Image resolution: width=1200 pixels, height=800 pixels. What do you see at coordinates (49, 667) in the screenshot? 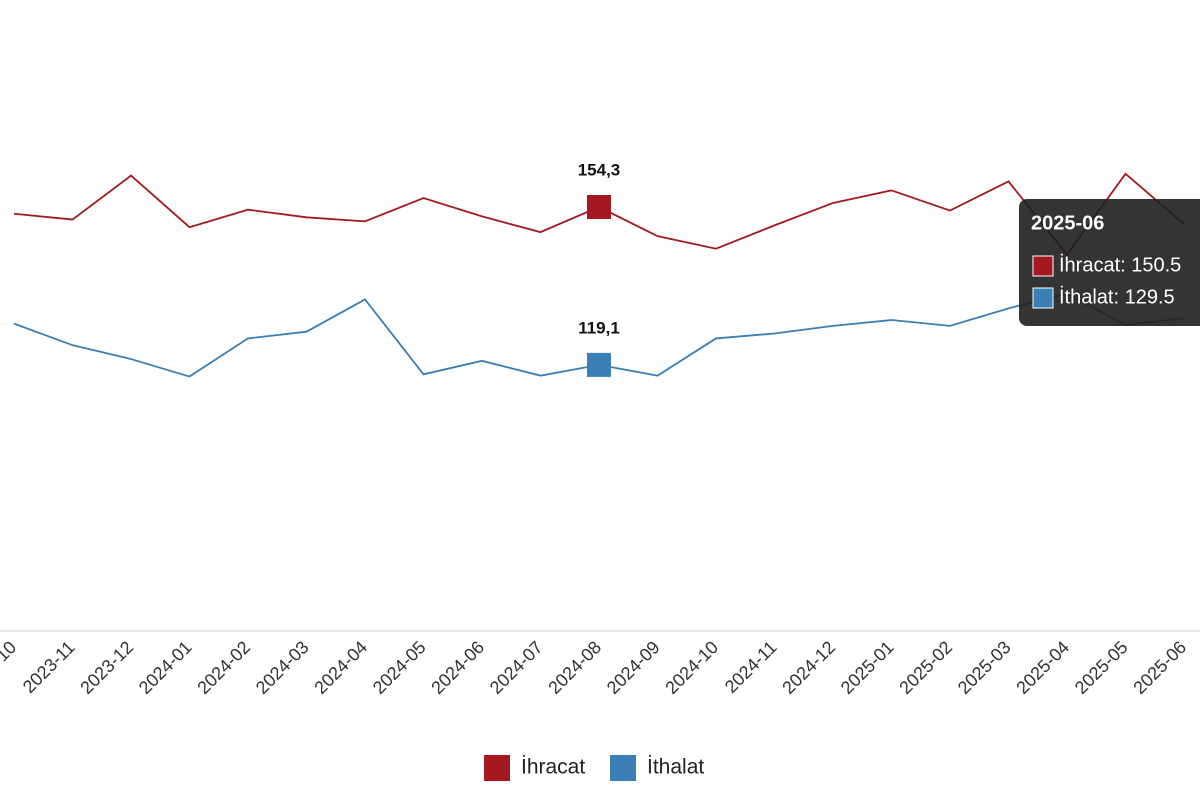
I see `x-tick-label: 2023-11` at bounding box center [49, 667].